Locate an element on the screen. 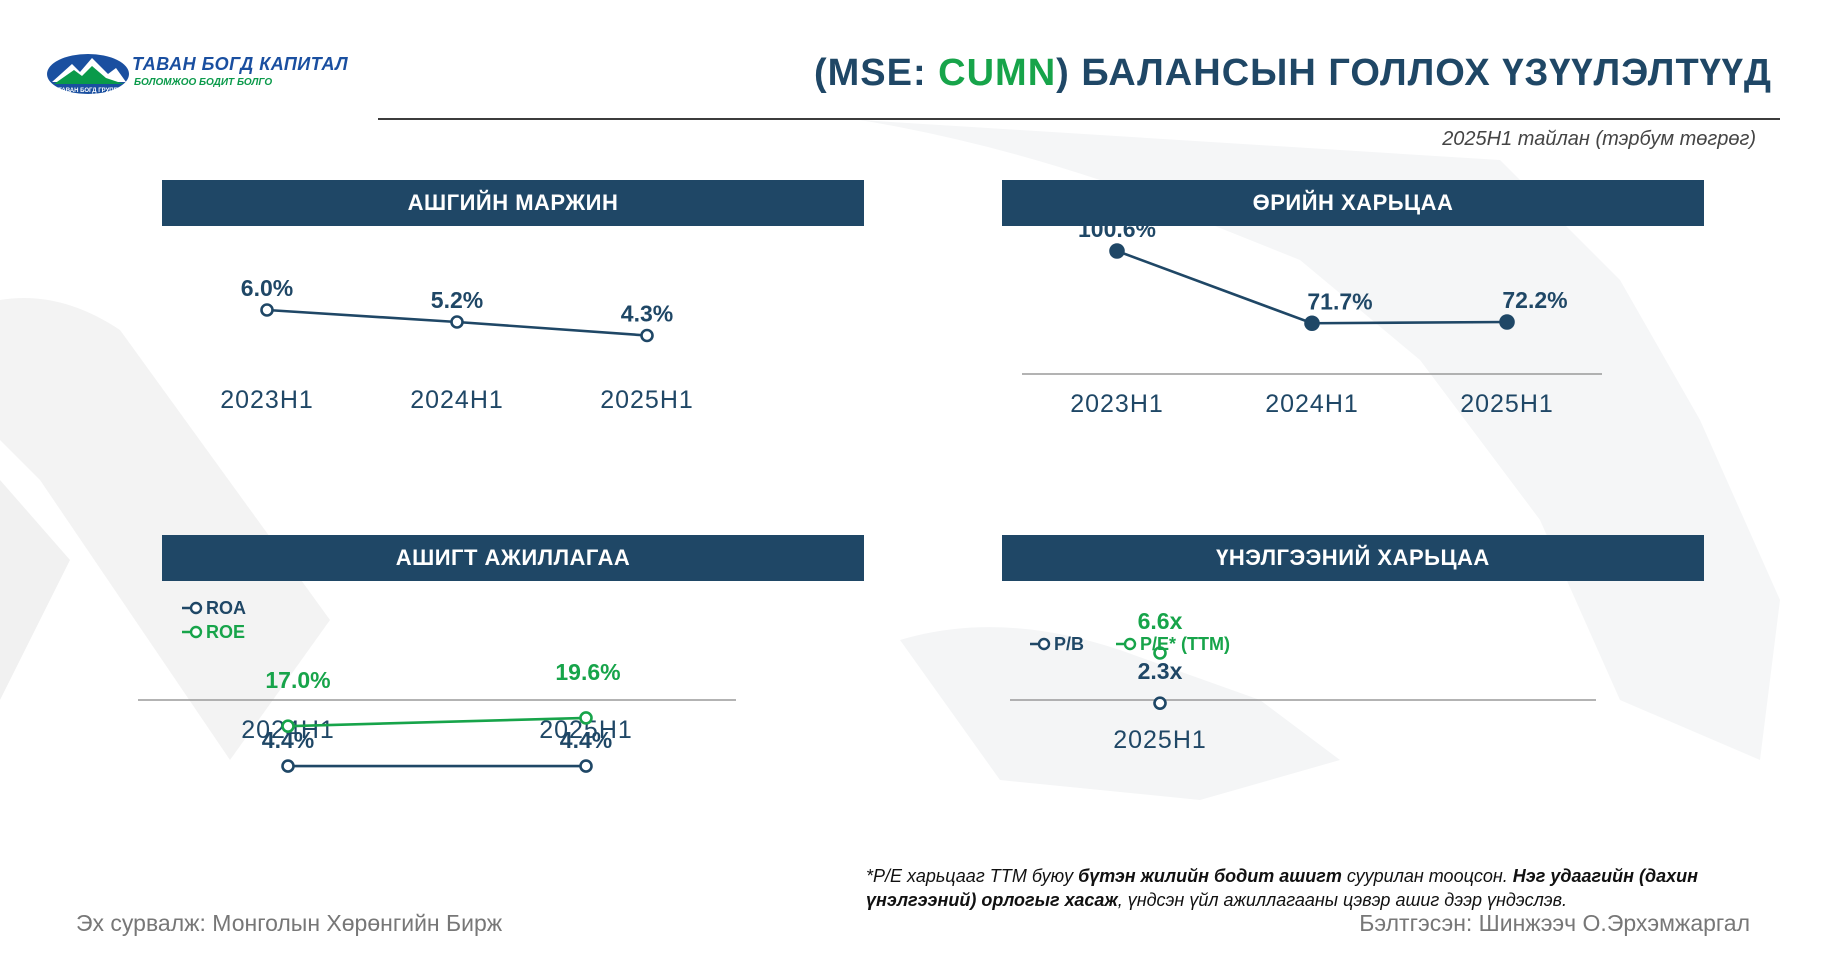 The height and width of the screenshot is (960, 1822). data-label: 2.3x is located at coordinates (1160, 671).